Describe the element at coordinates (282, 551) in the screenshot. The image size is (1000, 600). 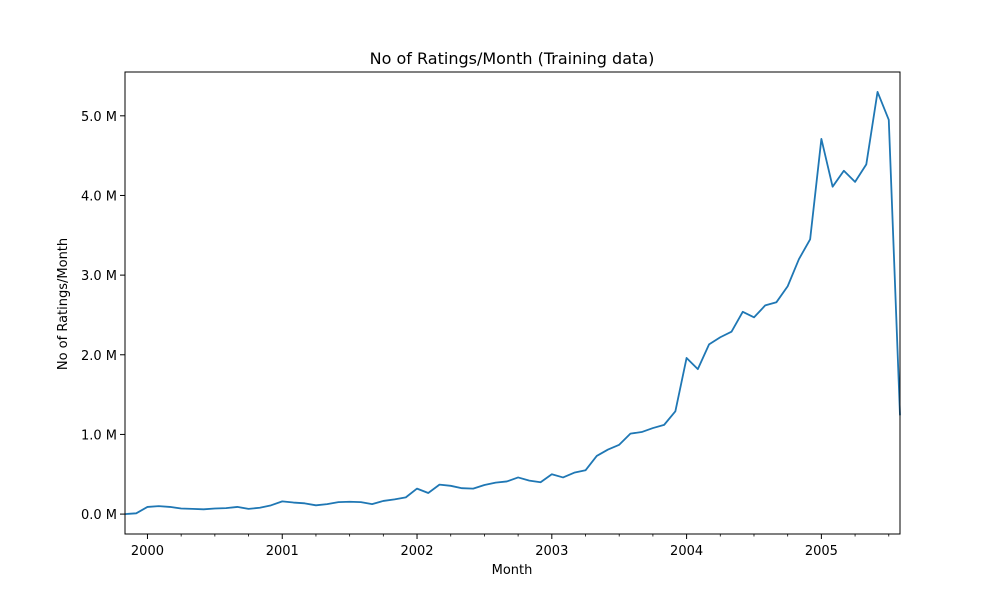
I see `x-tick-label: 2001` at that location.